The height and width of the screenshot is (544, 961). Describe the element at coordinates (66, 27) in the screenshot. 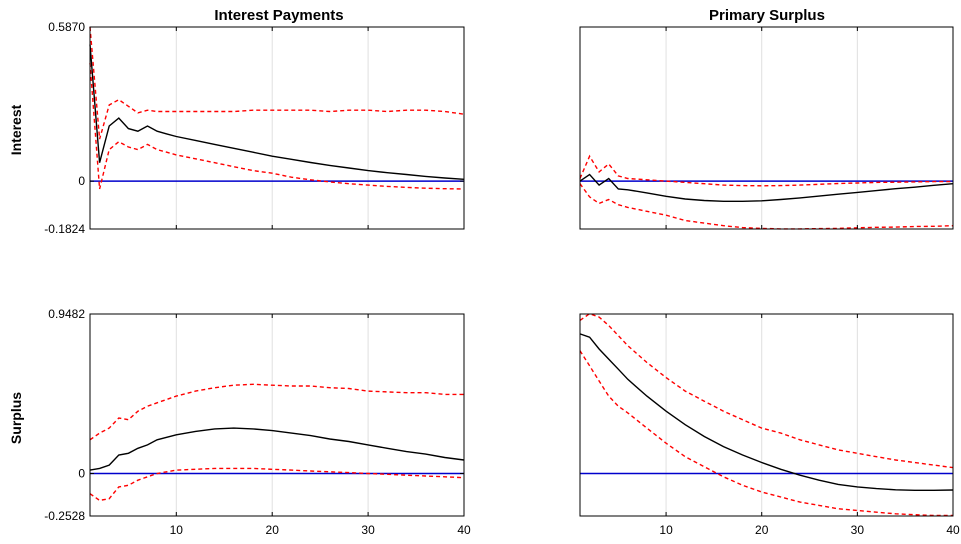

I see `y-tick-label: 0.5870` at that location.